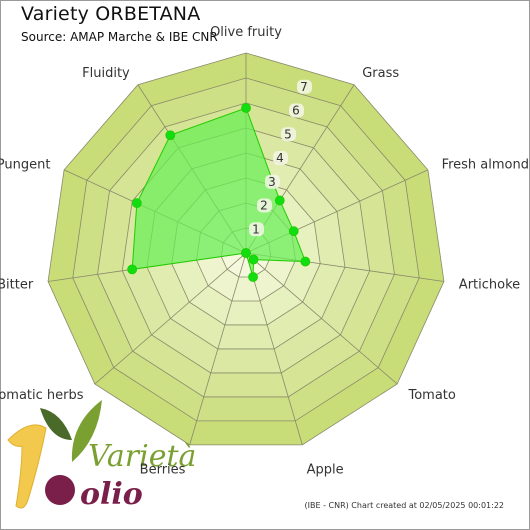  Describe the element at coordinates (142, 456) in the screenshot. I see `logo-word-varieta: Varietà` at that location.